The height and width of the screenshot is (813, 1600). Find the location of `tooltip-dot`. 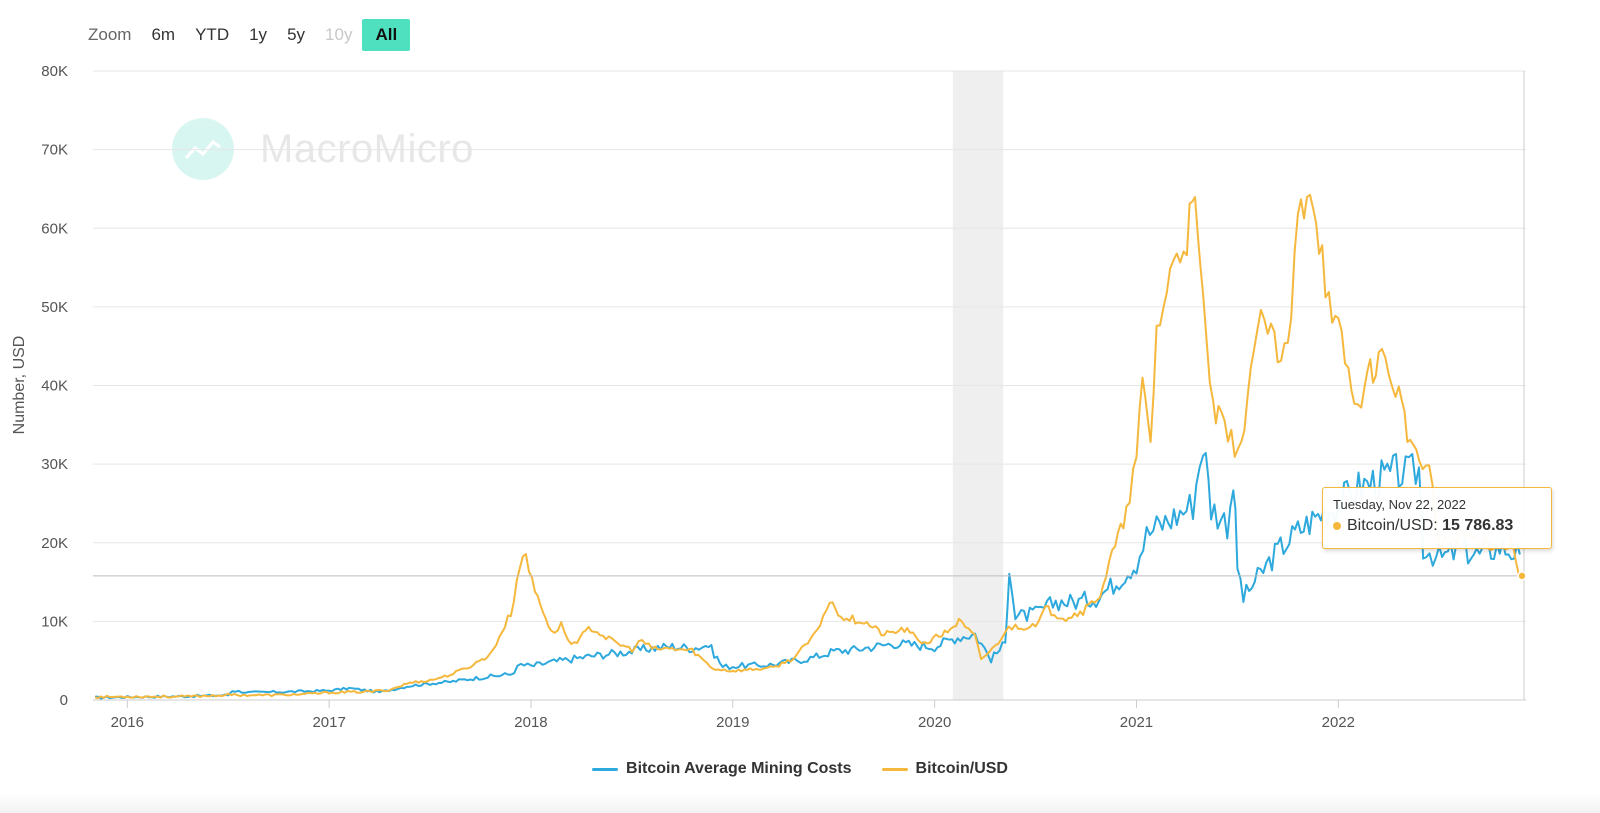

tooltip-dot is located at coordinates (1337, 525).